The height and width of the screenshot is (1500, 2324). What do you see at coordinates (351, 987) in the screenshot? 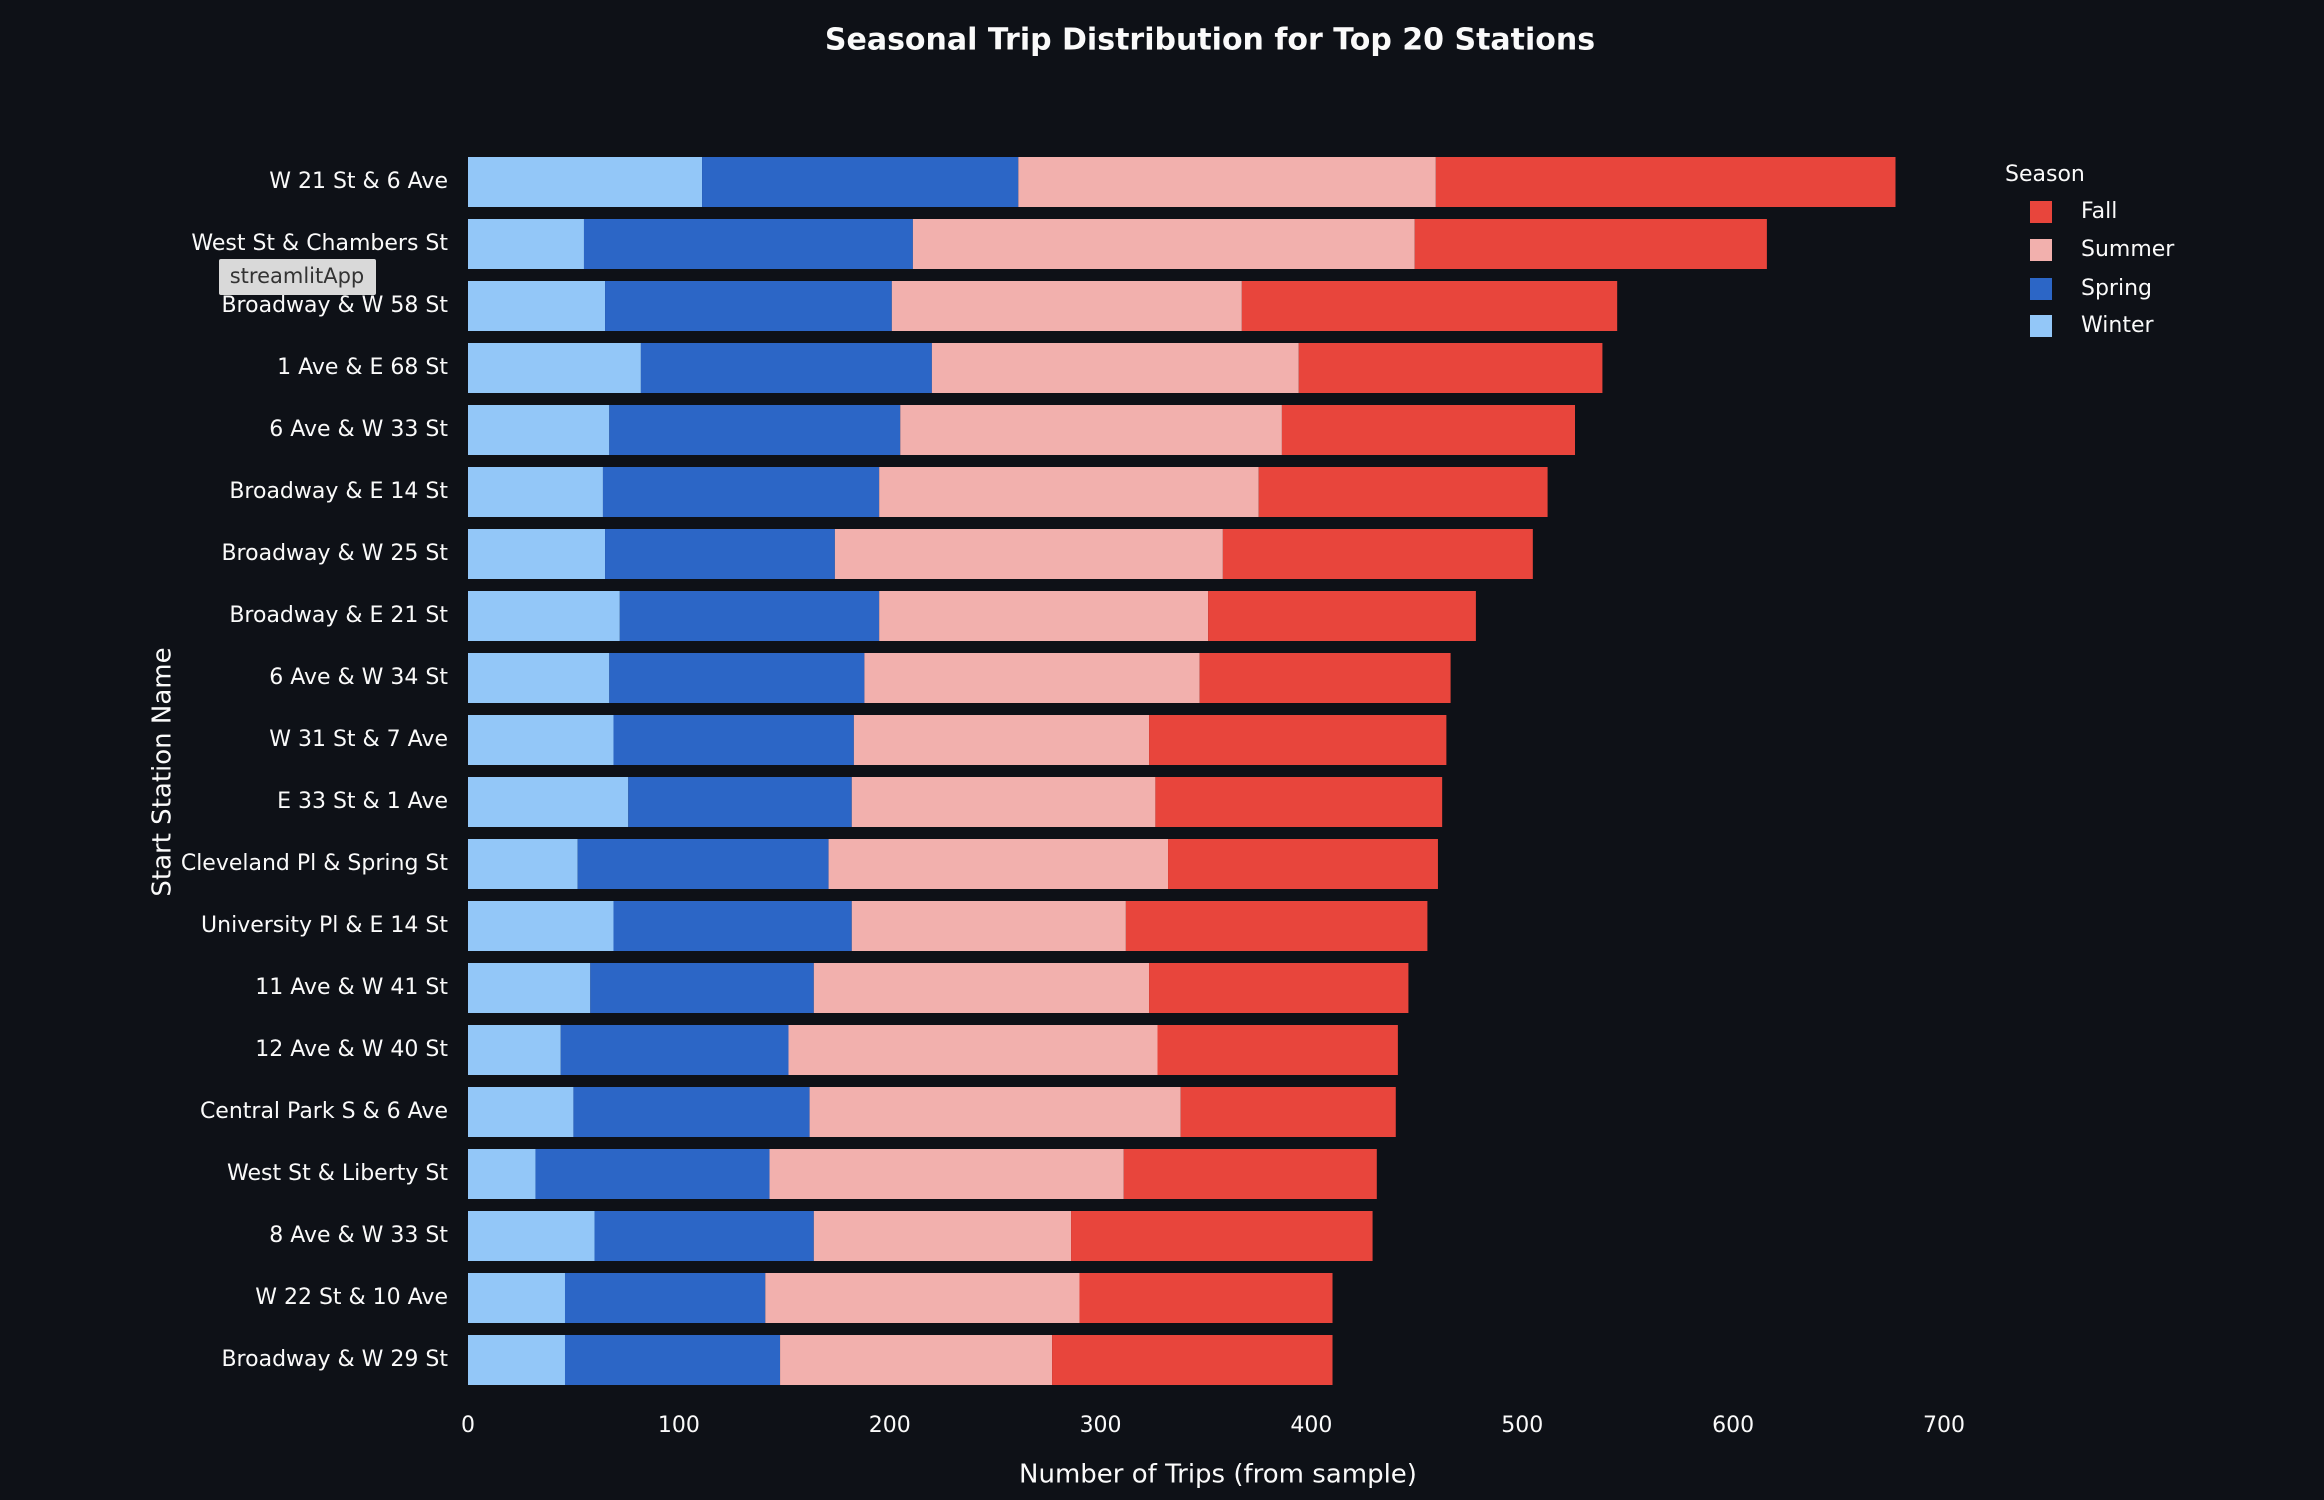
I see `y-tick-label: 11 Ave & W 41 St` at bounding box center [351, 987].